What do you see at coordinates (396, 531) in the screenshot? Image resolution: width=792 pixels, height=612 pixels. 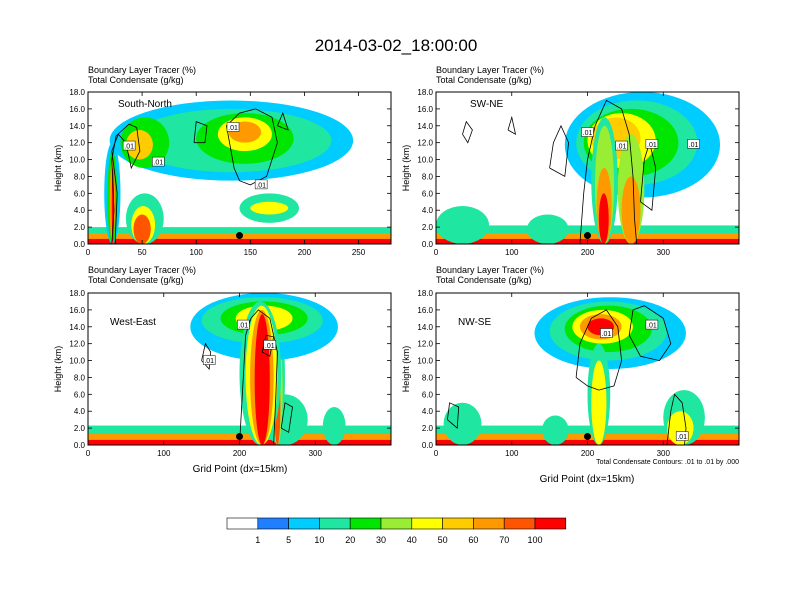 I see `colorbar: 1 5 10 20 30 40 50 60 70 100` at bounding box center [396, 531].